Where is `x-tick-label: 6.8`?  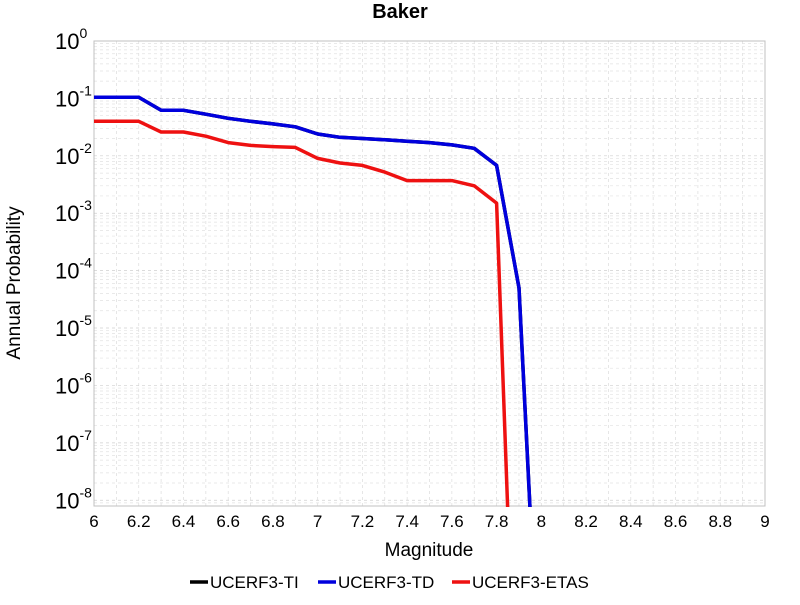
x-tick-label: 6.8 is located at coordinates (273, 521).